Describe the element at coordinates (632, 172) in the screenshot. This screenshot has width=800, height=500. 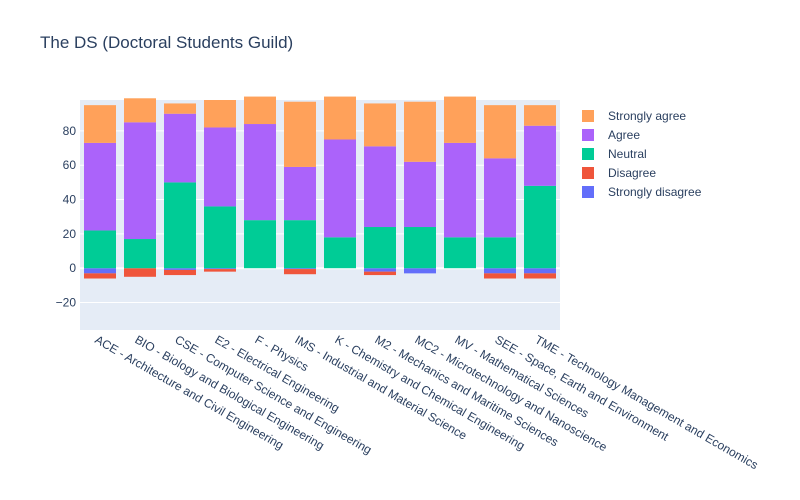
I see `legend-label: Disagree` at that location.